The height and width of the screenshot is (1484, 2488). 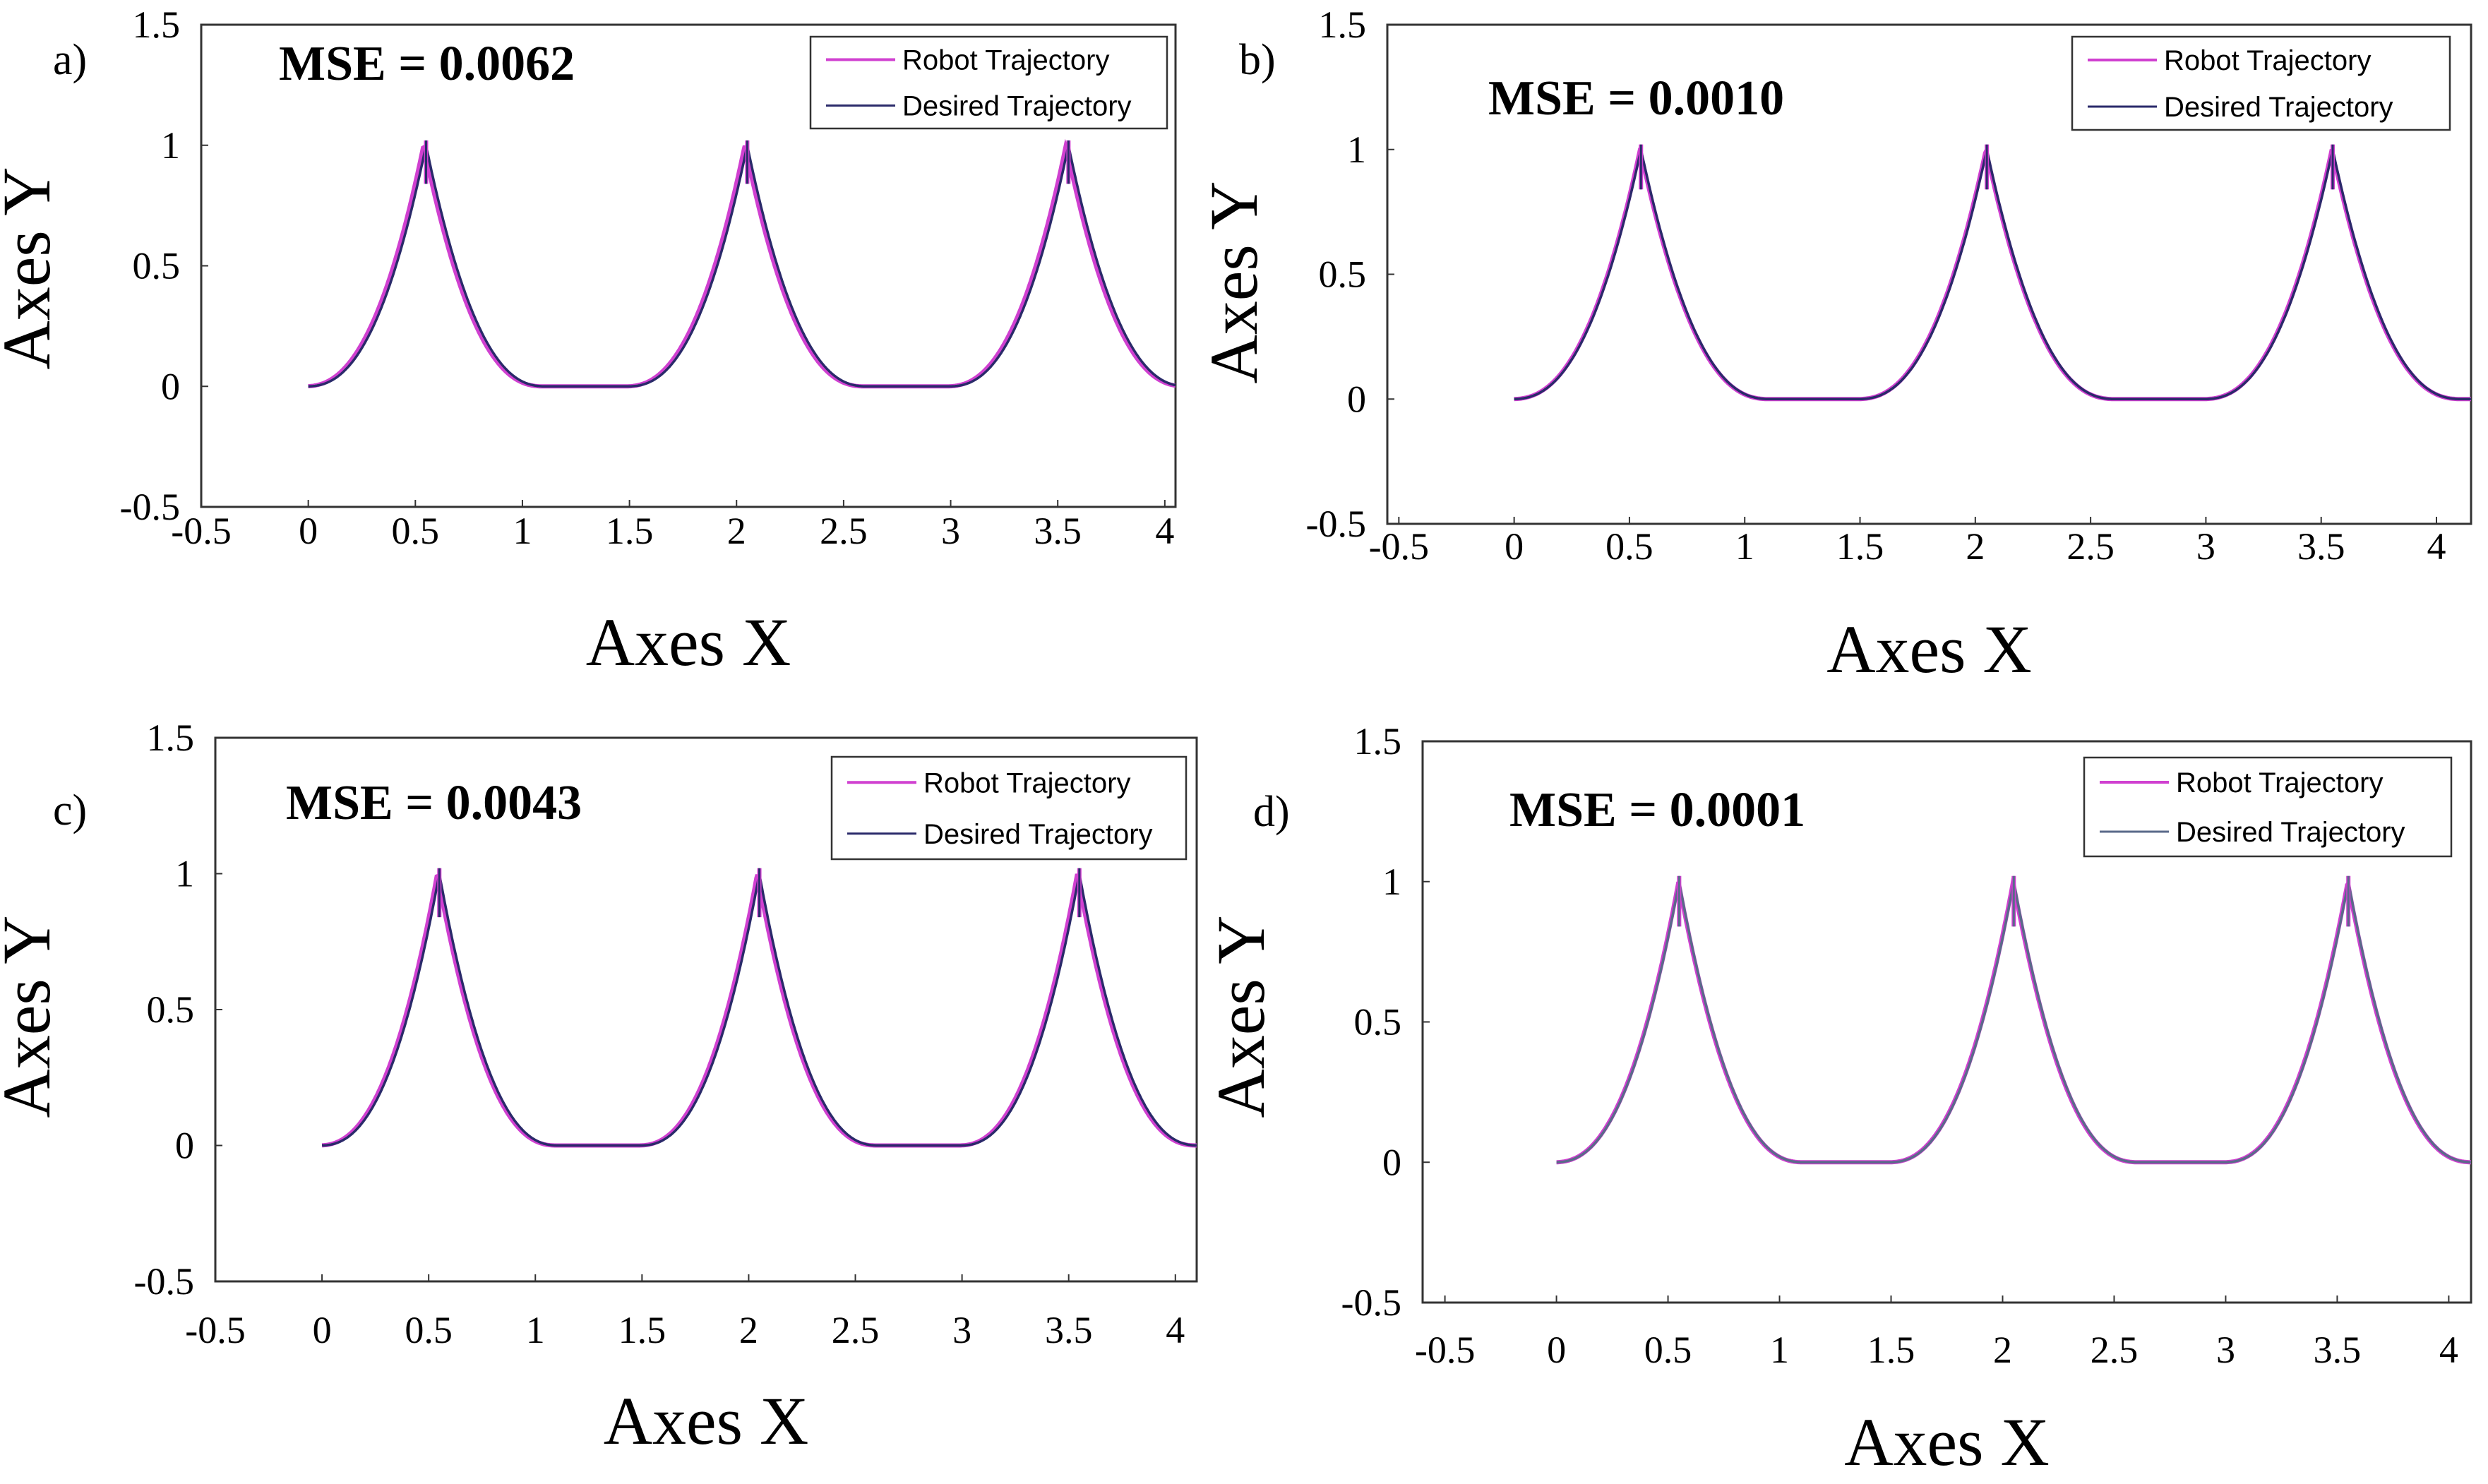 What do you see at coordinates (70, 810) in the screenshot?
I see `panel-label: c)` at bounding box center [70, 810].